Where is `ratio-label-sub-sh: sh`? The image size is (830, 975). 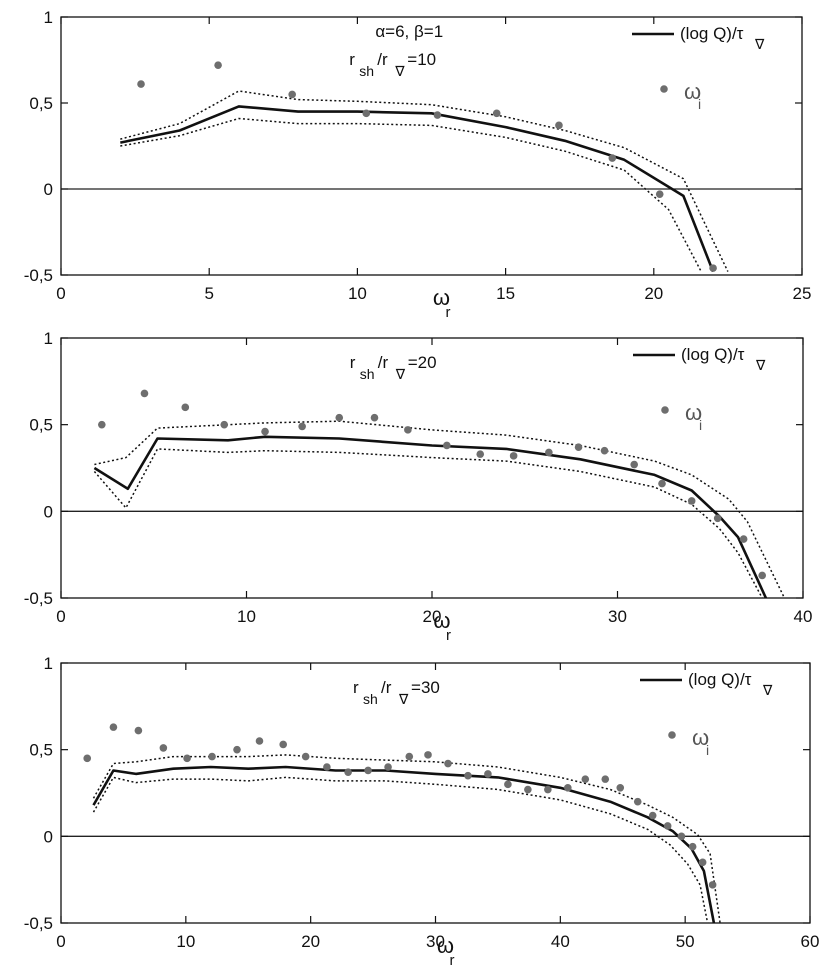
ratio-label-sub-sh: sh is located at coordinates (366, 71).